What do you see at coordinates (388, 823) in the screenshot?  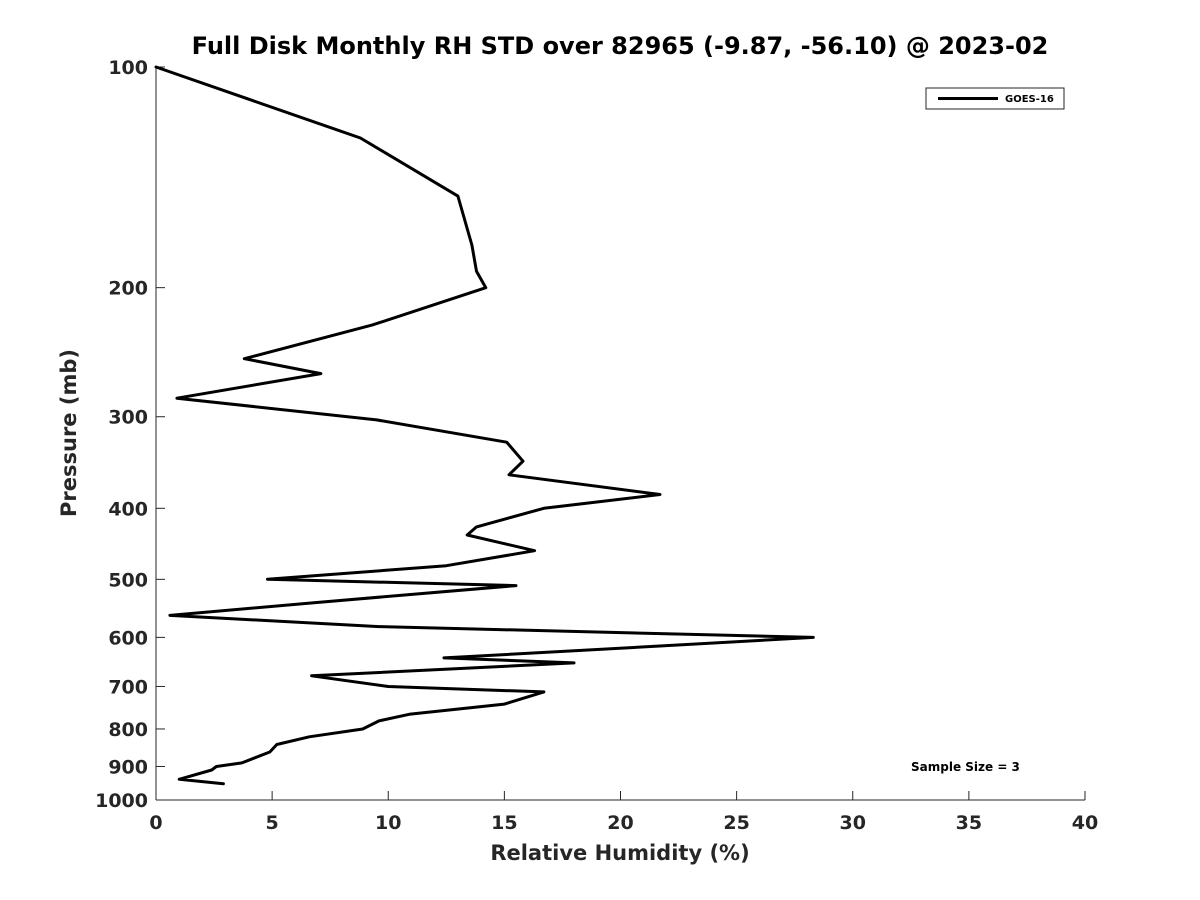 I see `x-tick-label: 10` at bounding box center [388, 823].